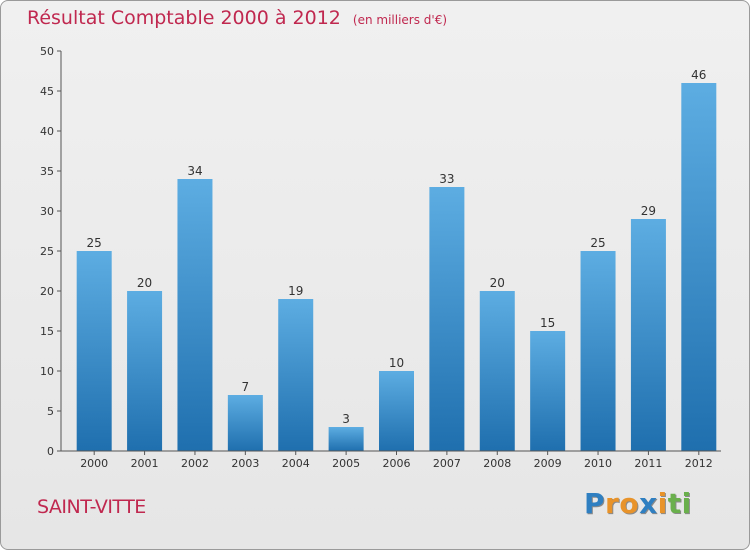 This screenshot has width=750, height=550. Describe the element at coordinates (447, 463) in the screenshot. I see `x-tick-label: 2007` at that location.